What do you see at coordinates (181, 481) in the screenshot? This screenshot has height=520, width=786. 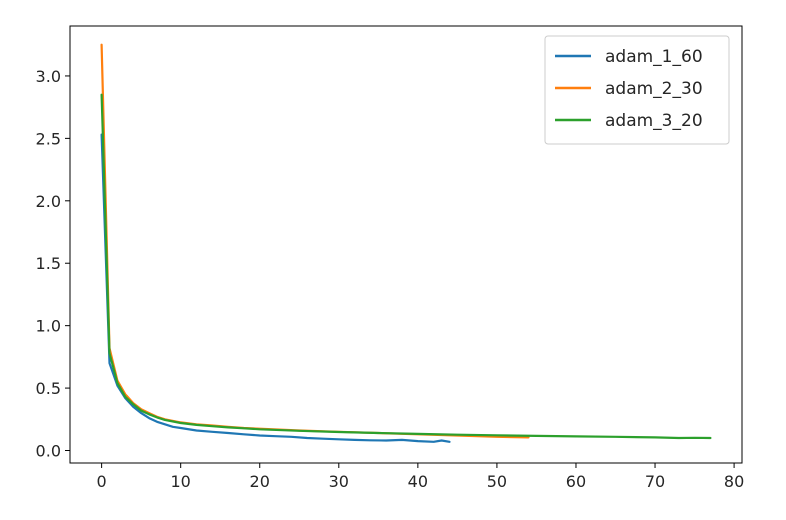 I see `x-tick-label: 10` at bounding box center [181, 481].